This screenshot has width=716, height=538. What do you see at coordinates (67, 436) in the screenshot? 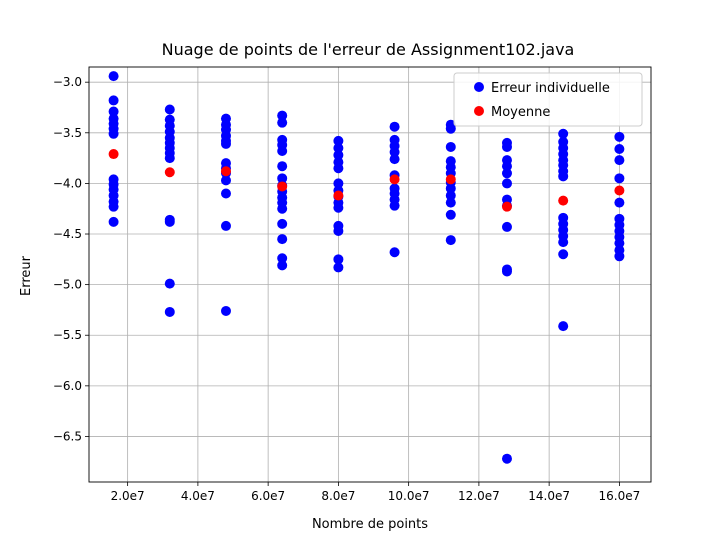
I see `y-tick-label: −6.5` at bounding box center [67, 436].